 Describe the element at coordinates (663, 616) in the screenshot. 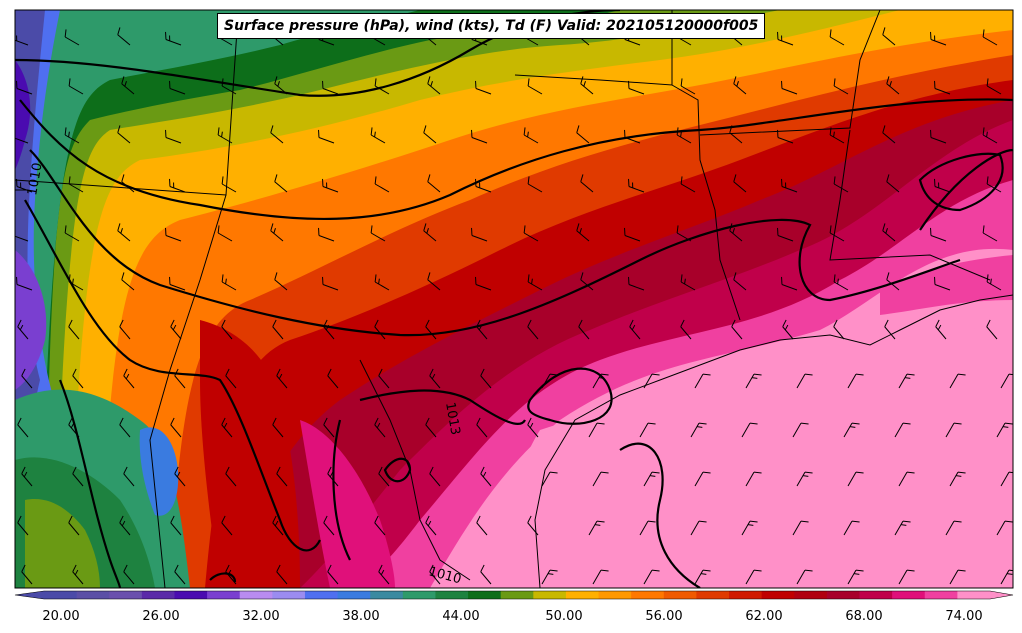

I see `colorbar-tick-label: 56.00` at that location.